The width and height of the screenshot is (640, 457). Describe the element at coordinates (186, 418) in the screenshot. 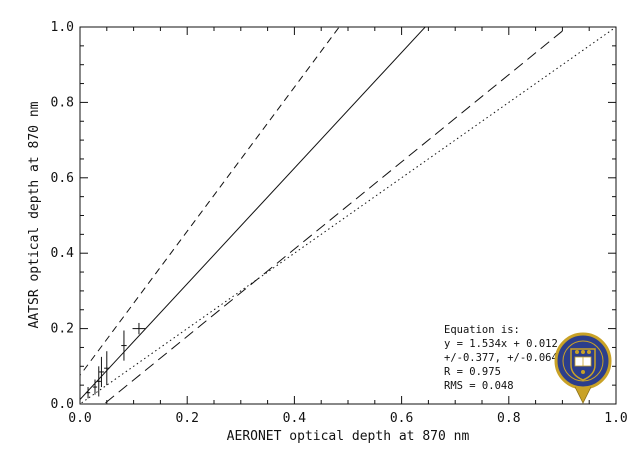

I see `x-tick-label: 0.2` at that location.